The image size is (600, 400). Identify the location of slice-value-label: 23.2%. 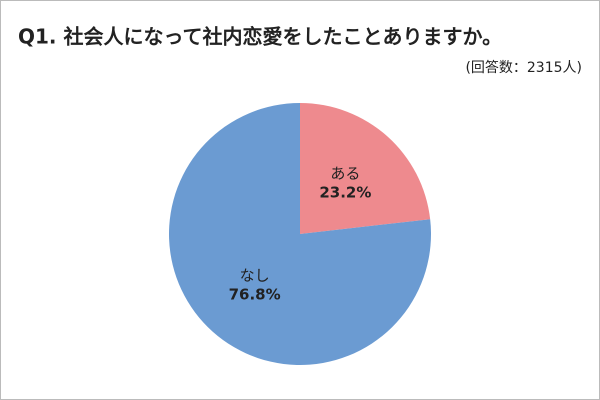
(345, 193).